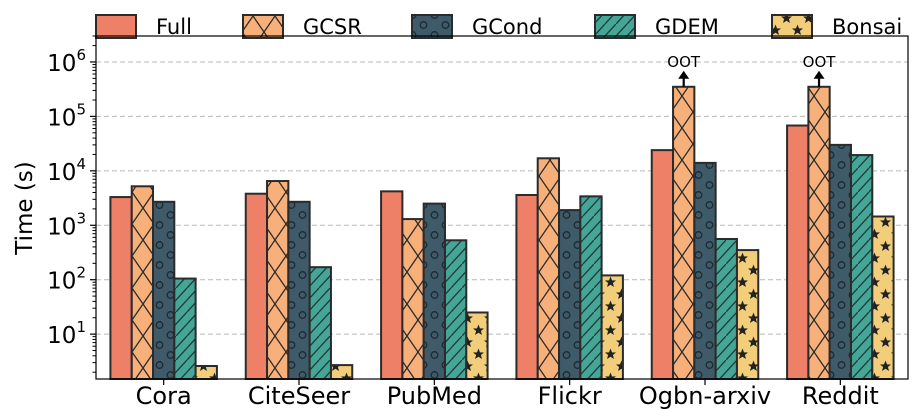 This screenshot has width=913, height=409. Describe the element at coordinates (278, 280) in the screenshot. I see `bar-gcsr-citeseer` at that location.